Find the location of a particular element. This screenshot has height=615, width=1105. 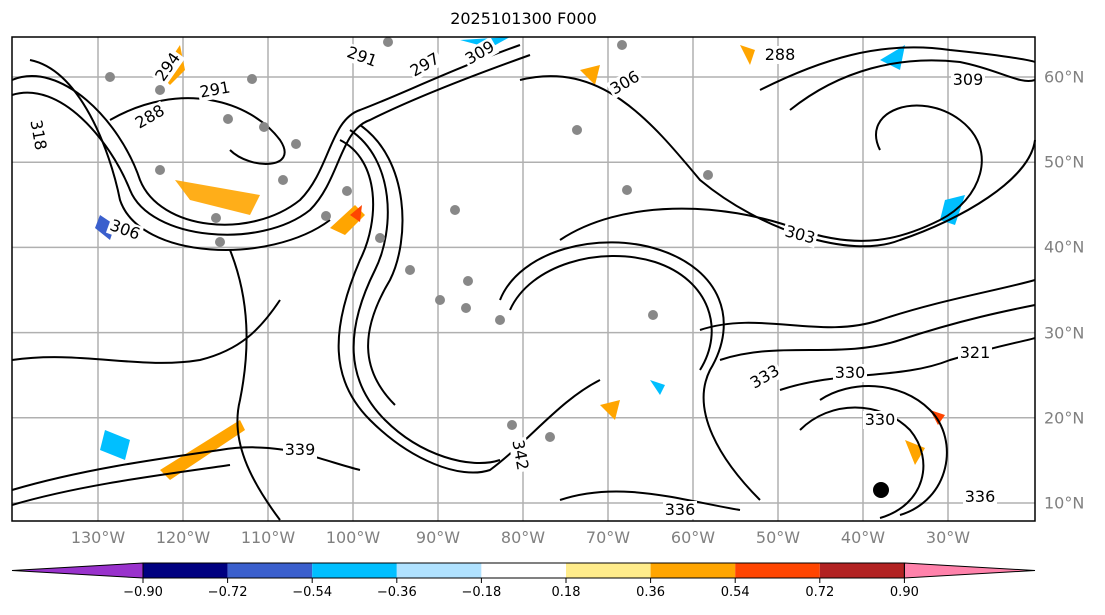

colorbar-tick-label: −0.72 is located at coordinates (227, 592).